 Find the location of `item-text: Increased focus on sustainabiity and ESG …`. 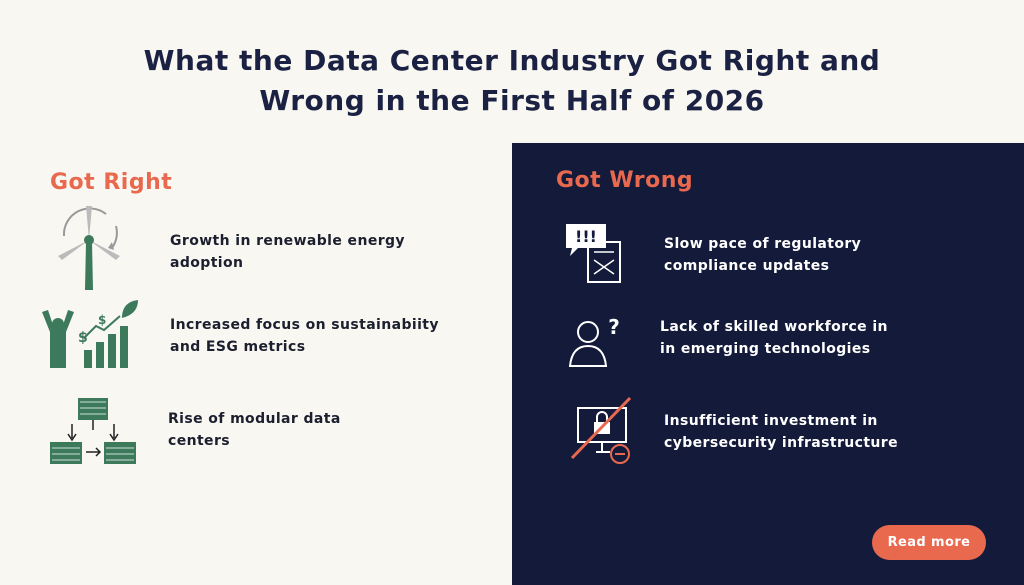

item-text: Increased focus on sustainabiity and ESG … is located at coordinates (304, 336).